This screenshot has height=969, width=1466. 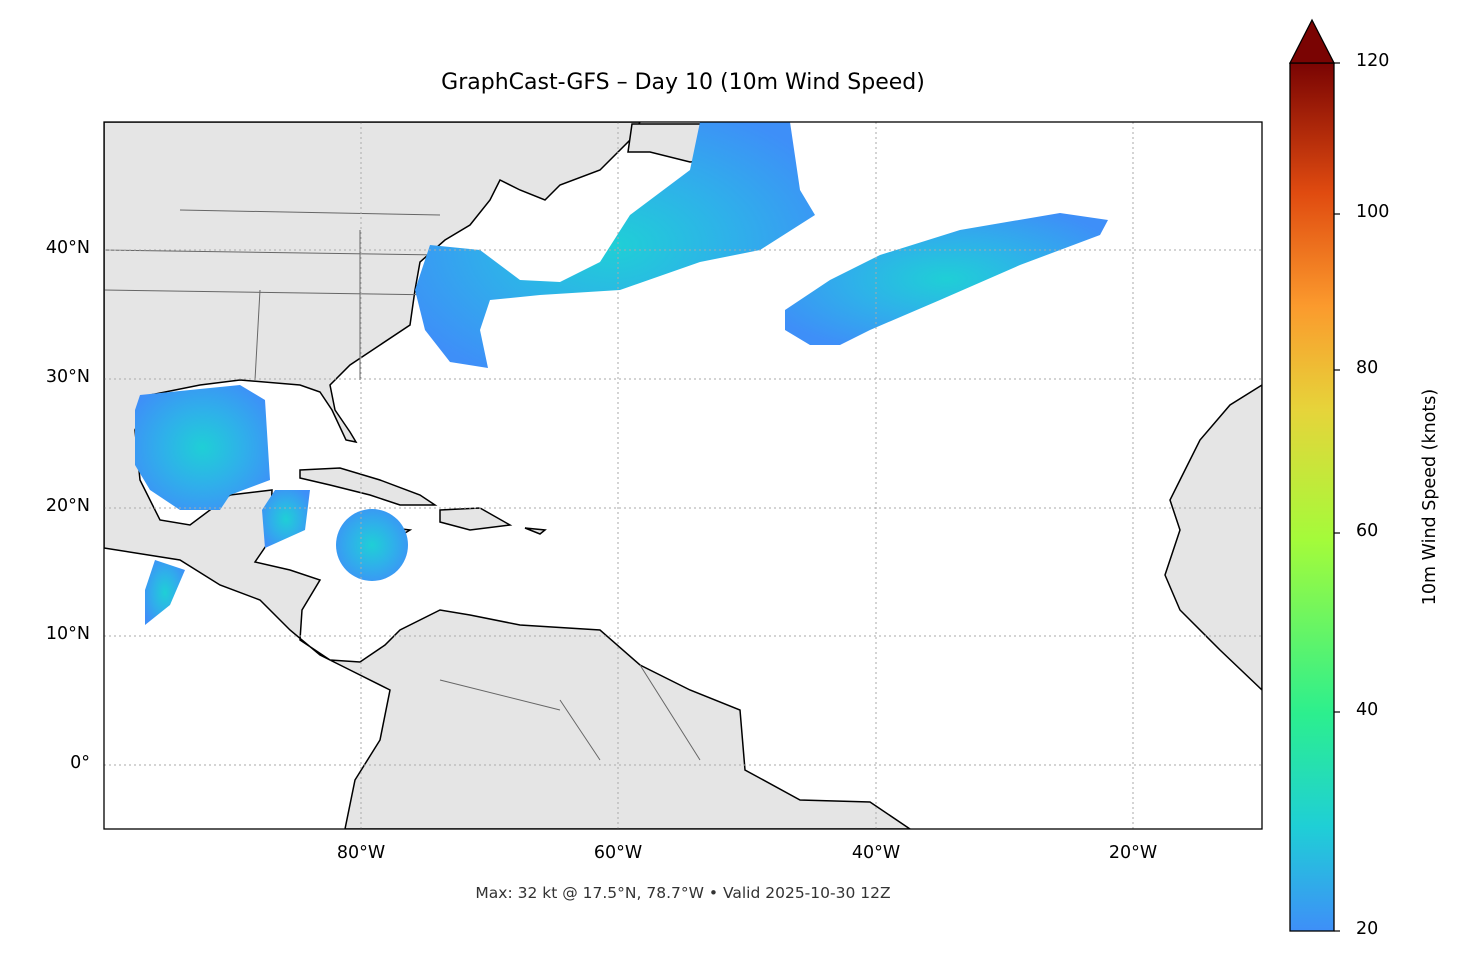 What do you see at coordinates (1314, 475) in the screenshot?
I see `colorbar` at bounding box center [1314, 475].